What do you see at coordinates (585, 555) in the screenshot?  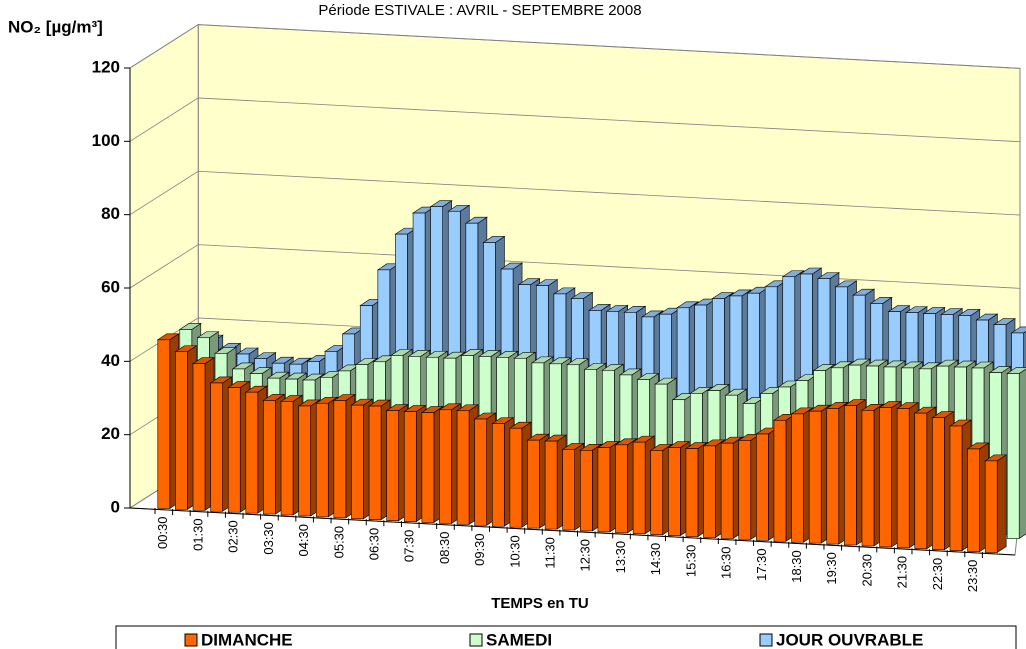 I see `x-tick-label: 12:30` at bounding box center [585, 555].